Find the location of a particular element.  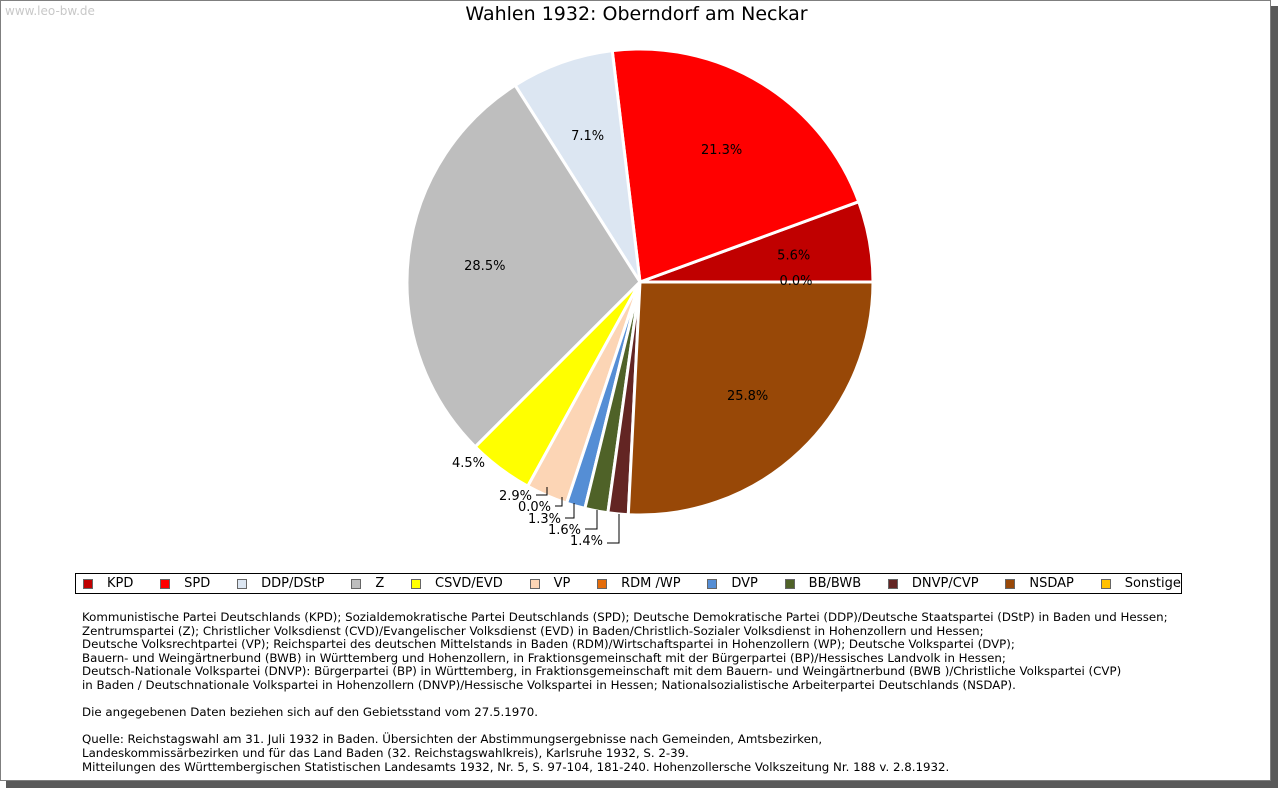

legend-item-spd: SPD is located at coordinates (185, 583).